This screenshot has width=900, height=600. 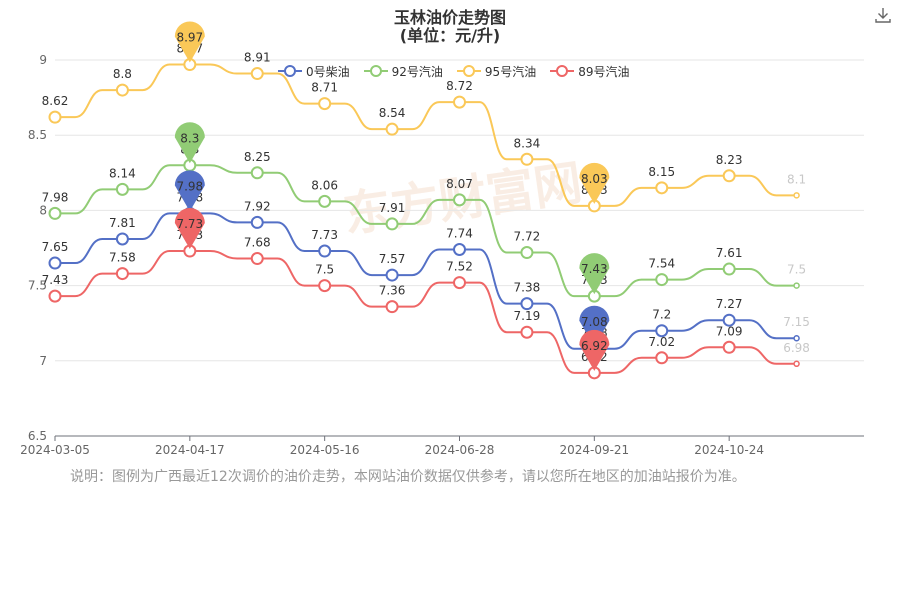 I want to click on min-marker: 6.92, so click(x=594, y=350).